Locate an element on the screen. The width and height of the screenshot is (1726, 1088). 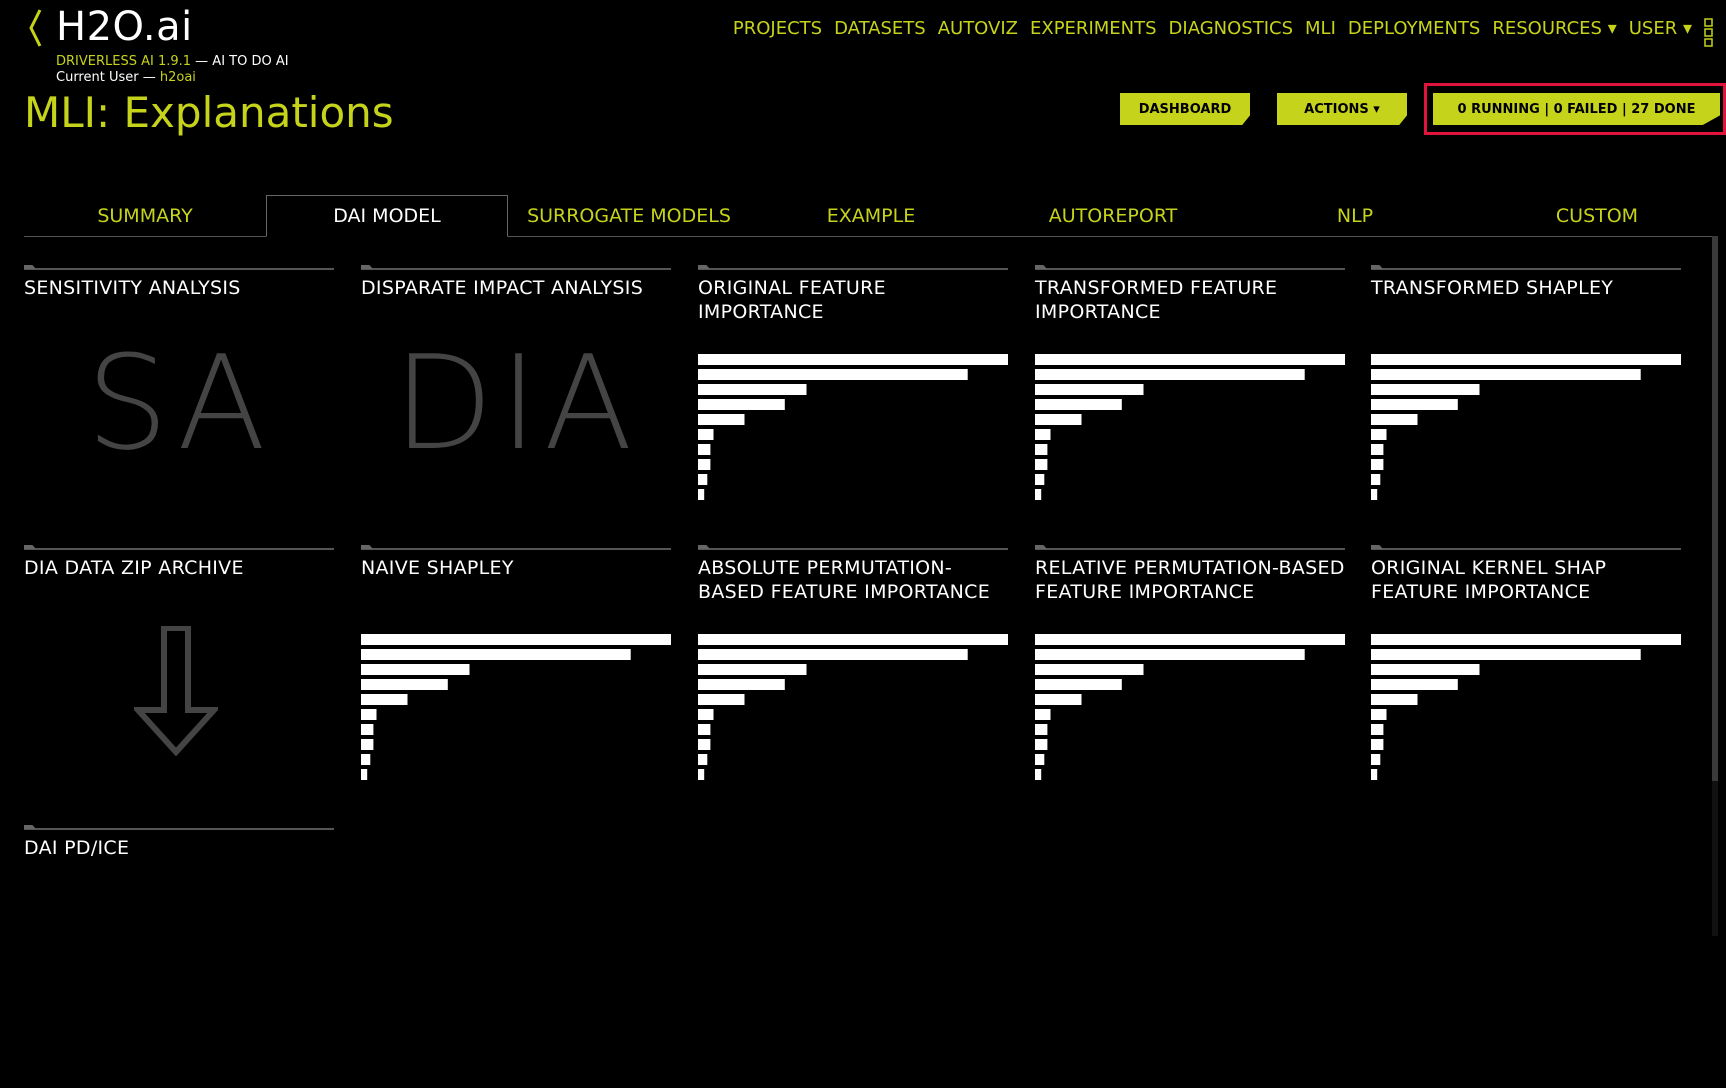
nav-item-resources: RESOURCES ▾ is located at coordinates (1554, 28).